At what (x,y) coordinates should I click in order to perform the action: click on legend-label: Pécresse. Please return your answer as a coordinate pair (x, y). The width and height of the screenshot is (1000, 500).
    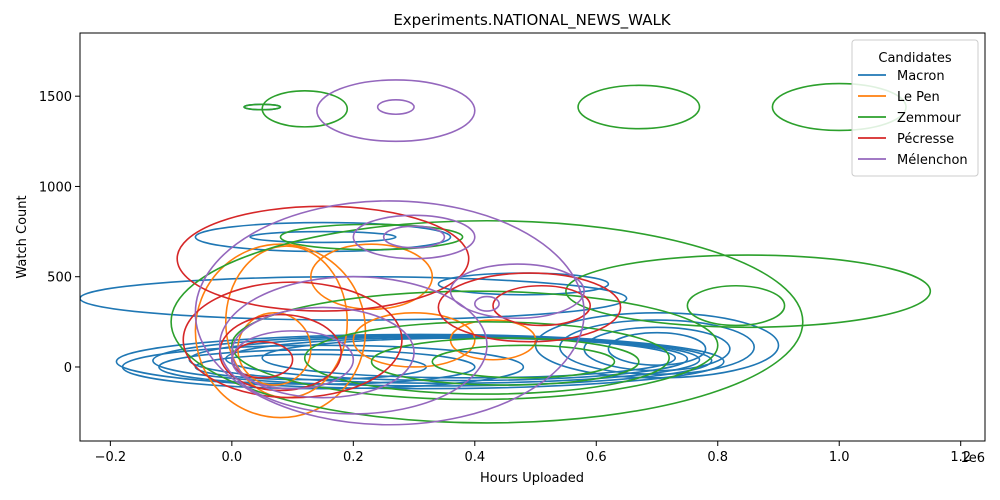
    Looking at the image, I should click on (925, 139).